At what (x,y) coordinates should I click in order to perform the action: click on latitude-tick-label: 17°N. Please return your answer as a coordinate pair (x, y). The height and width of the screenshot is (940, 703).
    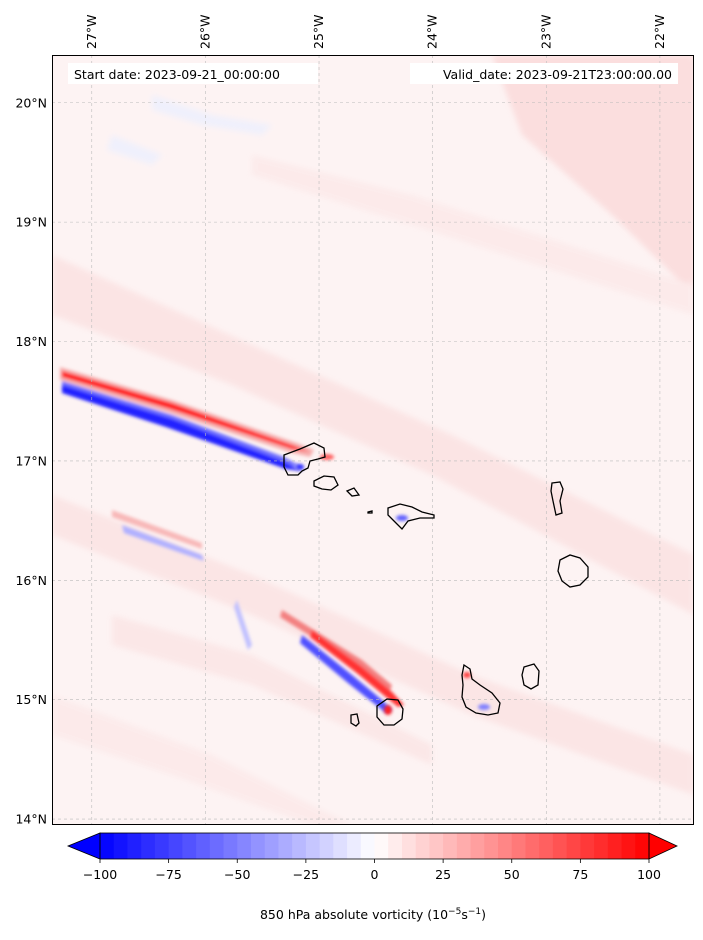
    Looking at the image, I should click on (31, 460).